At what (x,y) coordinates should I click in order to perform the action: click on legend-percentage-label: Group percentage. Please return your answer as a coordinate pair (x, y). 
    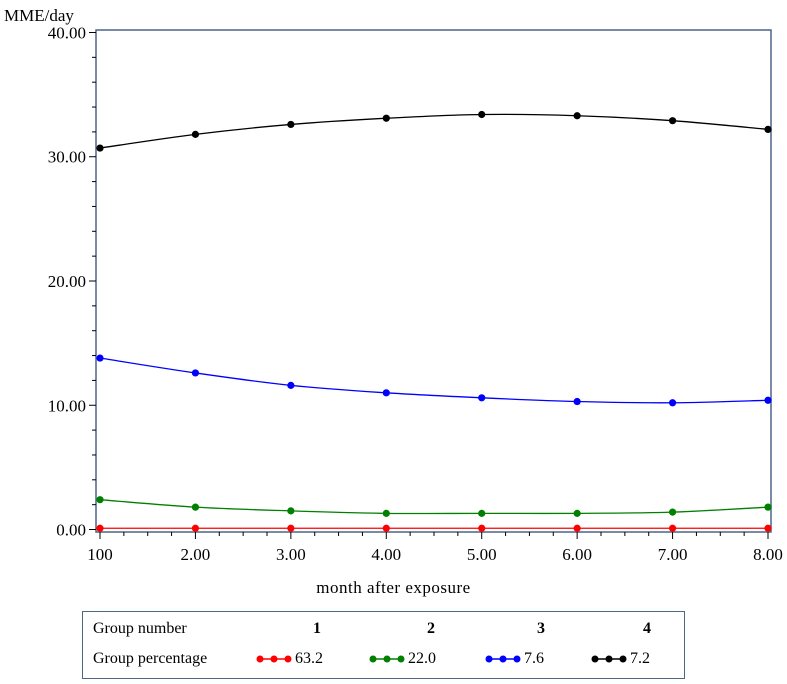
    Looking at the image, I should click on (150, 658).